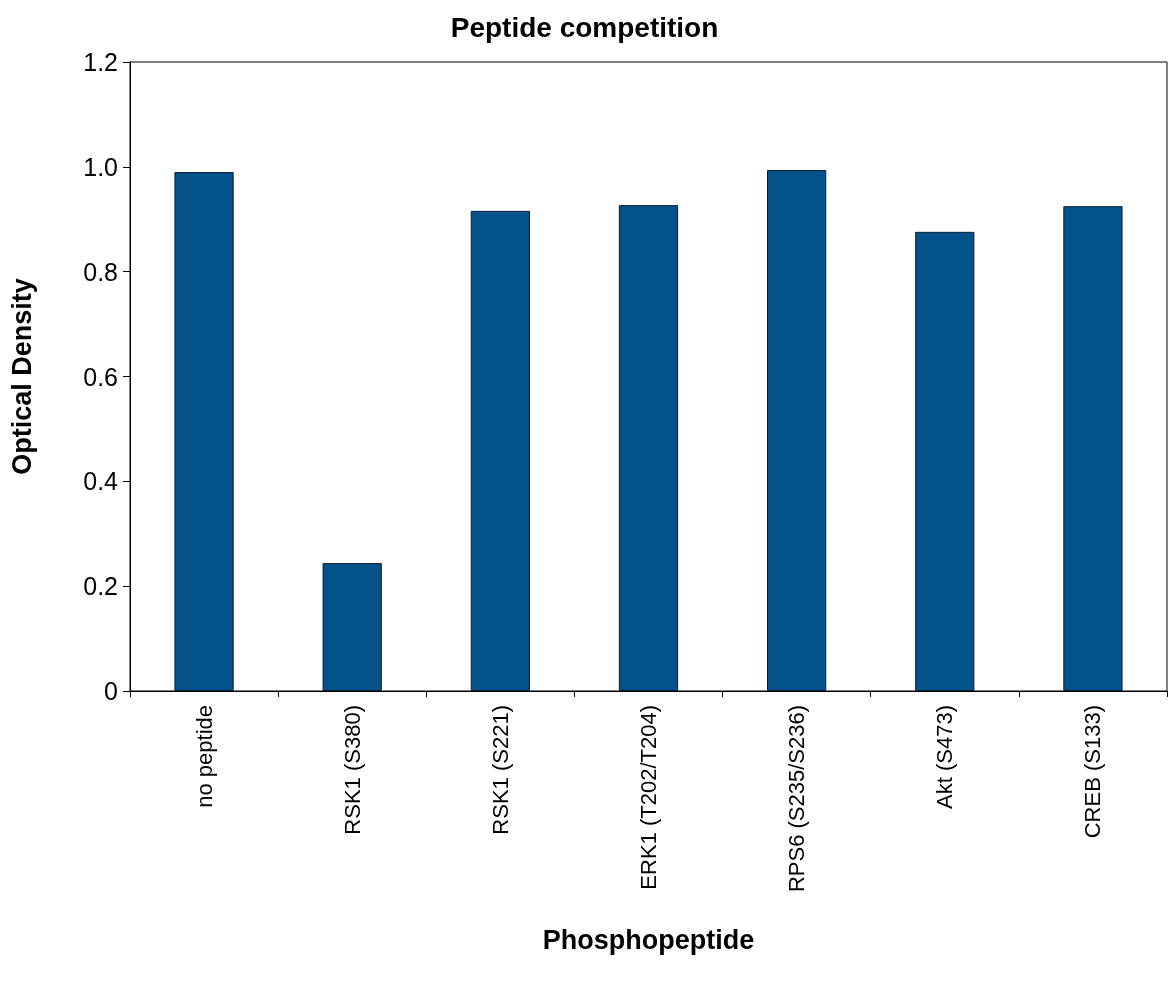 Image resolution: width=1169 pixels, height=985 pixels. What do you see at coordinates (100, 376) in the screenshot?
I see `y-tick-label: 0.6` at bounding box center [100, 376].